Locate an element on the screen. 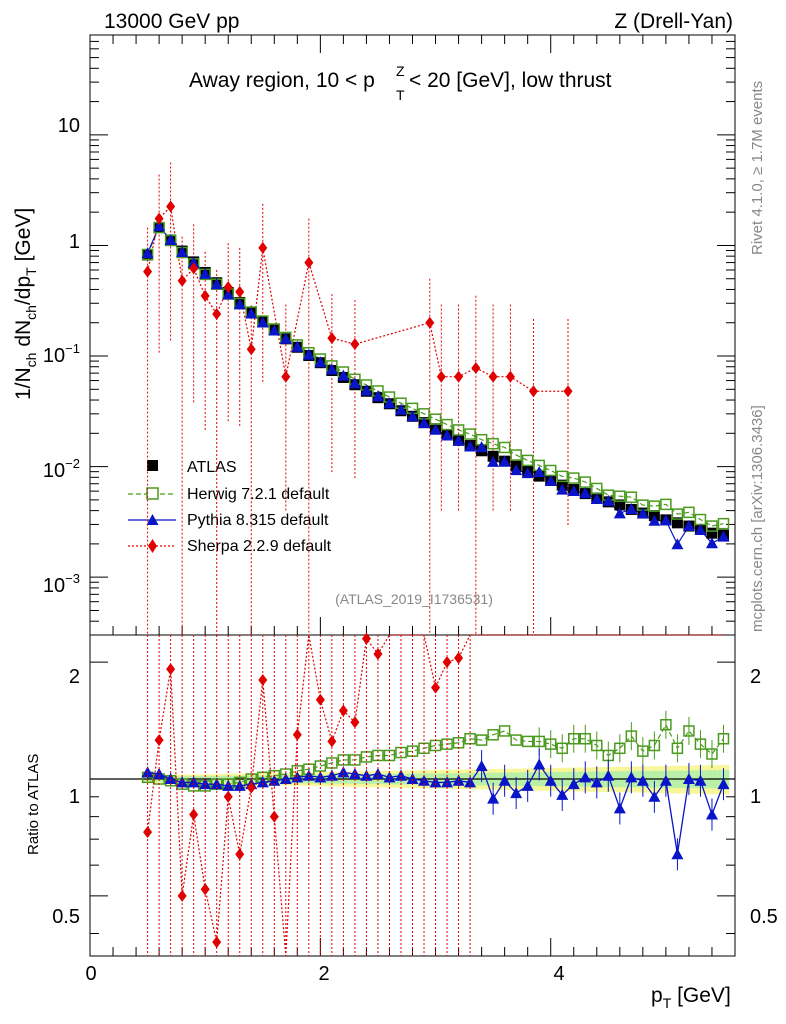 The image size is (786, 1024). rtick-1-left: 1 is located at coordinates (74, 797).